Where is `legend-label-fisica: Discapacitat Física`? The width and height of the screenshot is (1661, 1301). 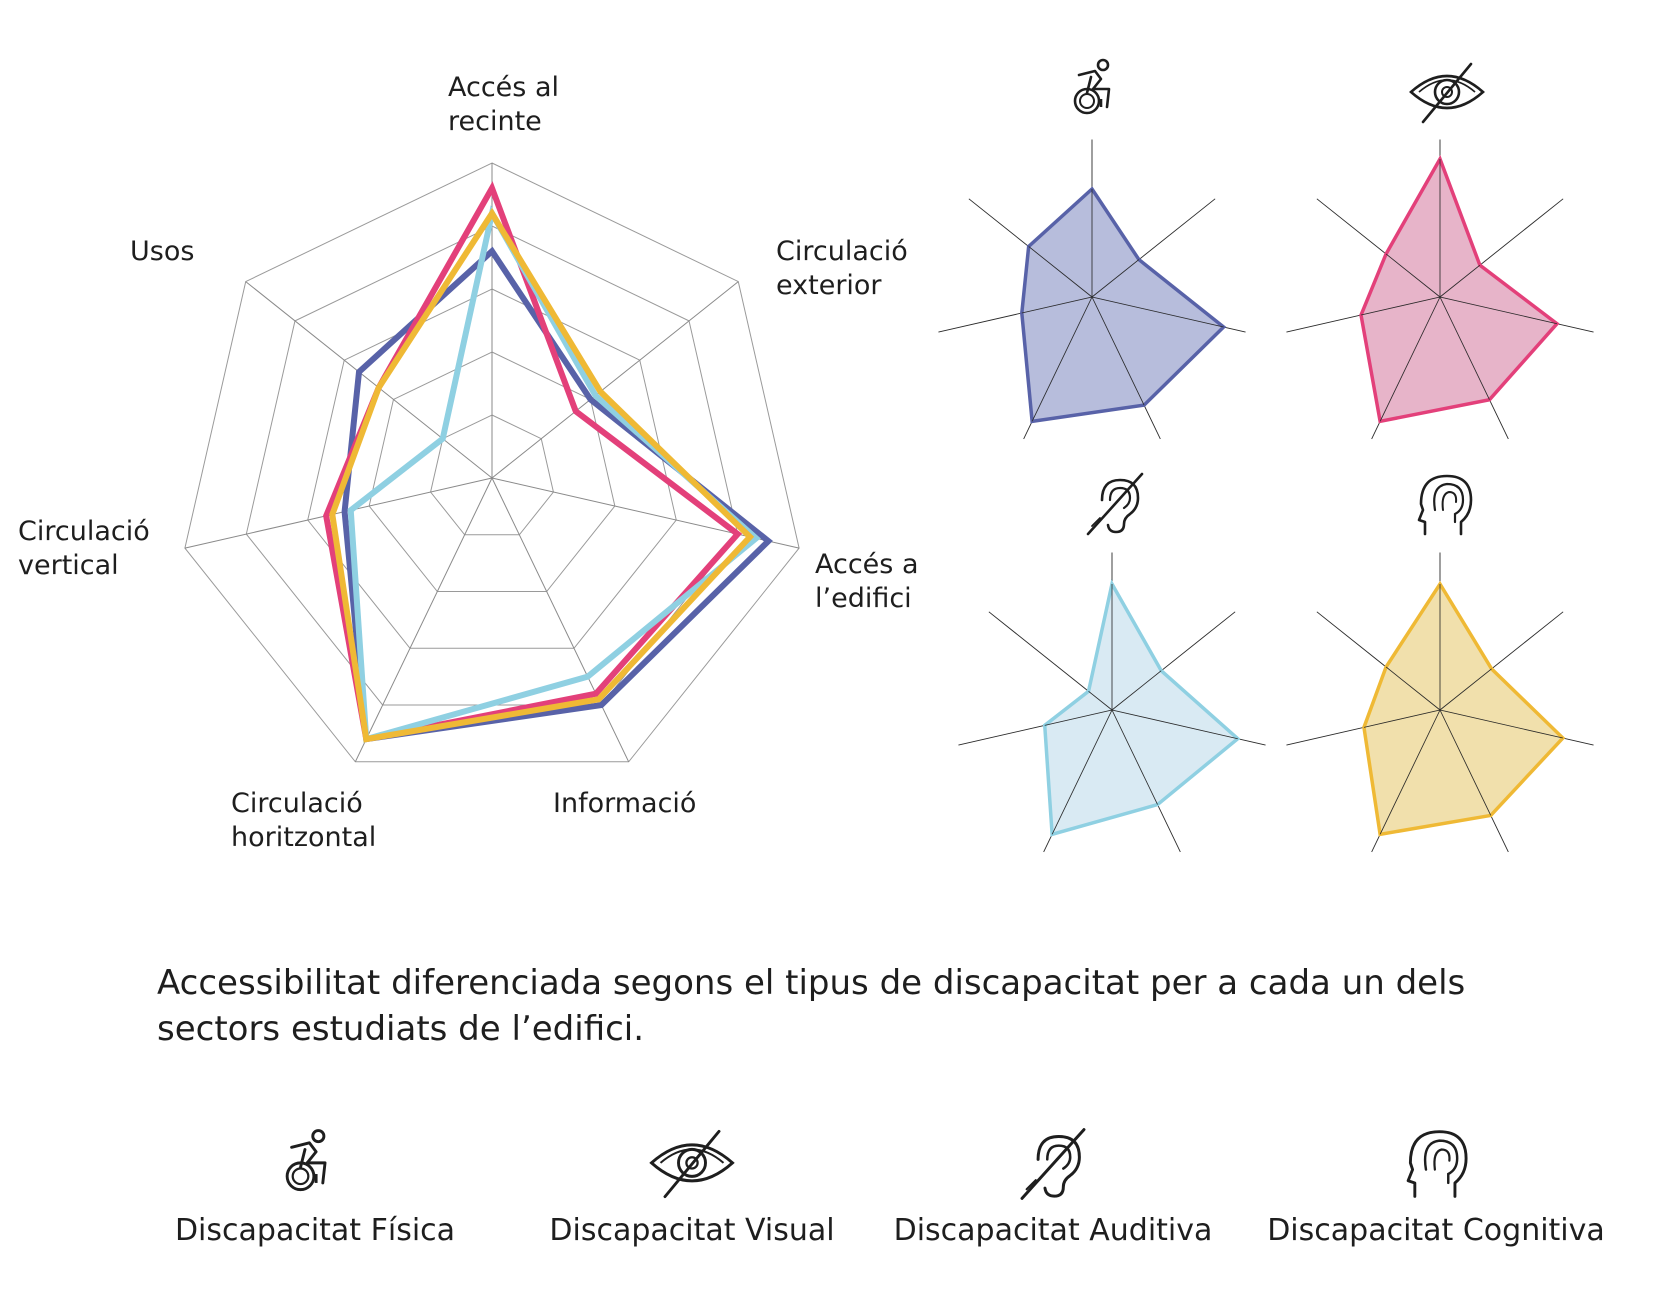 legend-label-fisica: Discapacitat Física is located at coordinates (315, 1230).